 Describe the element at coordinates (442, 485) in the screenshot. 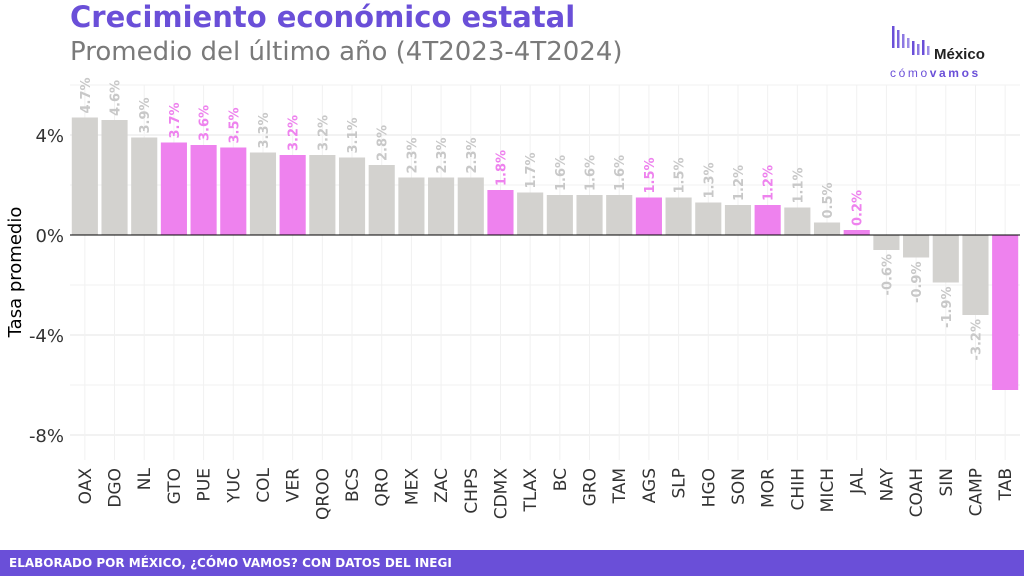

I see `x-tick-label: ZAC` at that location.